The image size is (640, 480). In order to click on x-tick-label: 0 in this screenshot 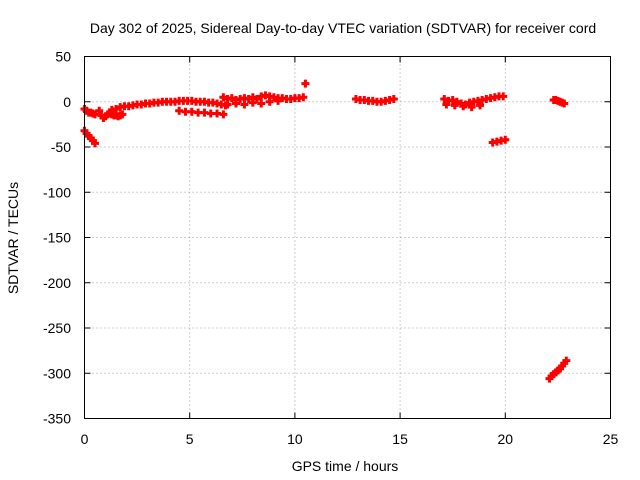, I will do `click(85, 439)`.